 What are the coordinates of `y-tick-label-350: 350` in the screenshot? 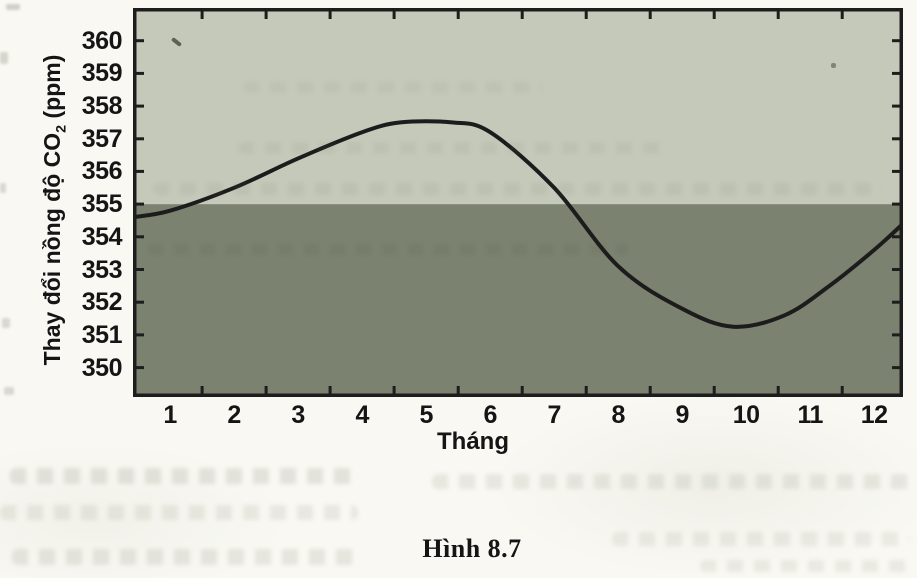 It's located at (102, 367).